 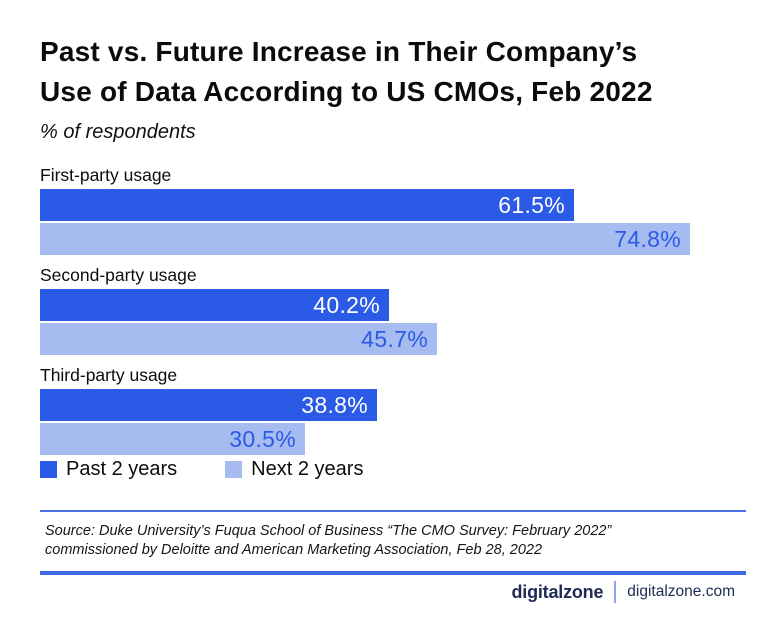 What do you see at coordinates (122, 469) in the screenshot?
I see `legend-label: Past 2 years` at bounding box center [122, 469].